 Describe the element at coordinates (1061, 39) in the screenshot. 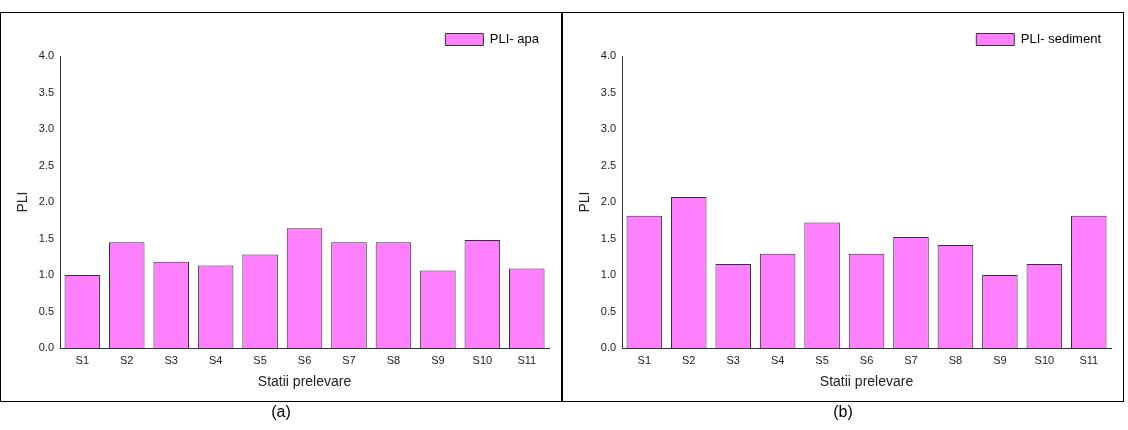

I see `legend-label: PLI- sediment` at that location.